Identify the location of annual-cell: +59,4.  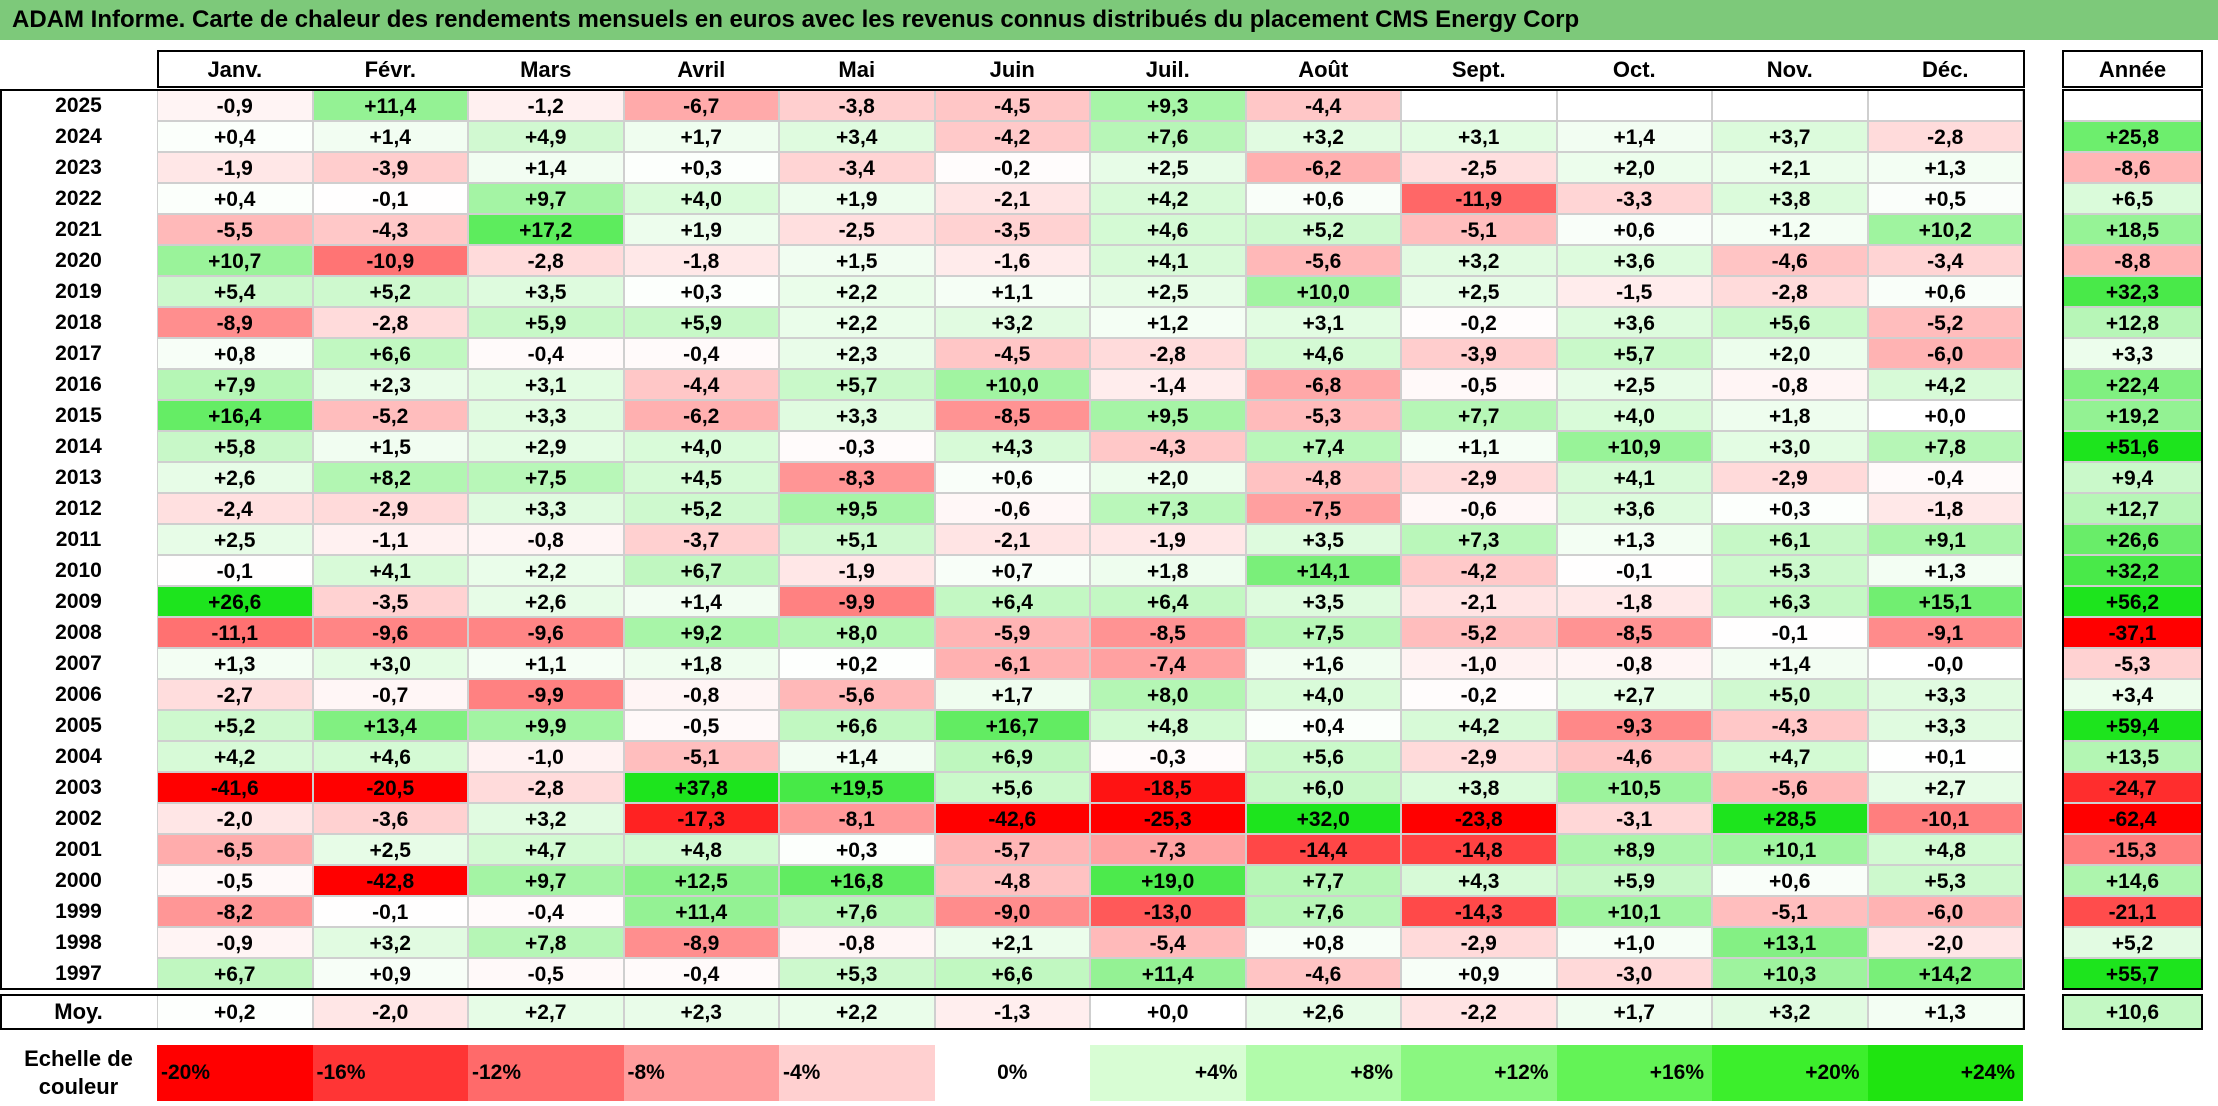
(2132, 725).